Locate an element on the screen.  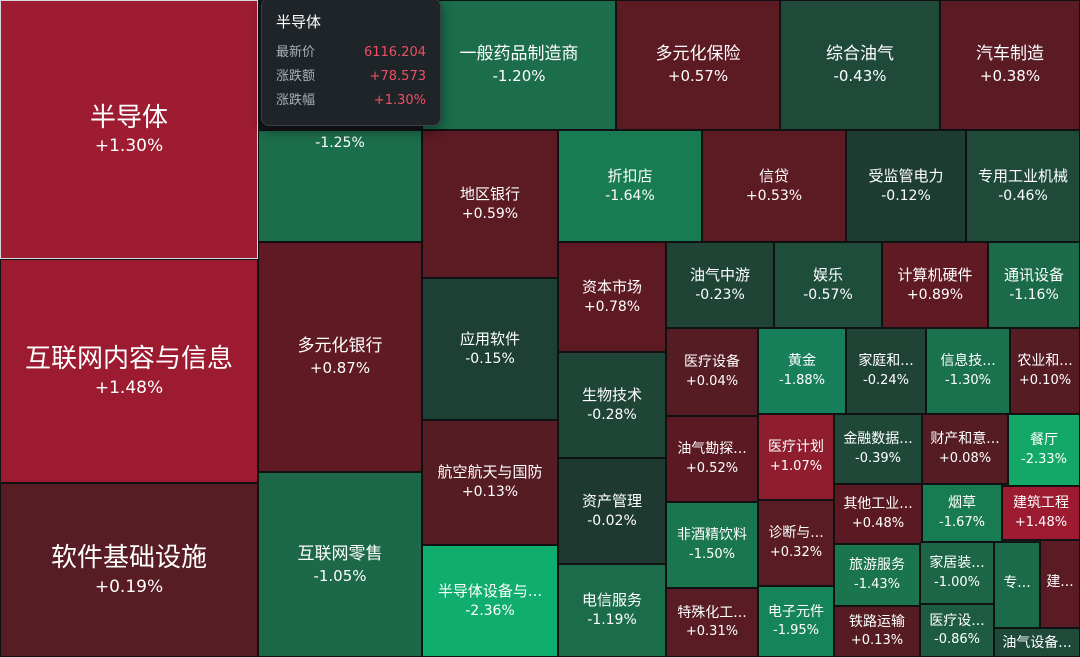
heatmap-tile: -1.25% is located at coordinates (340, 186).